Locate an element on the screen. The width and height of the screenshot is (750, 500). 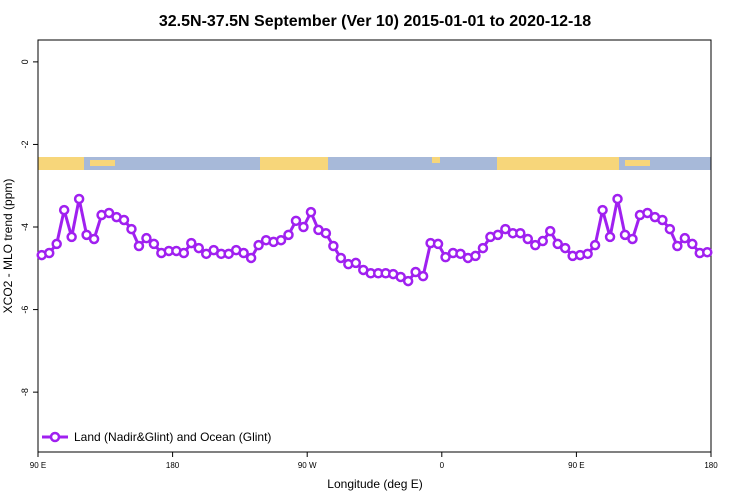
y-tick-label: -8 is located at coordinates (25, 392).